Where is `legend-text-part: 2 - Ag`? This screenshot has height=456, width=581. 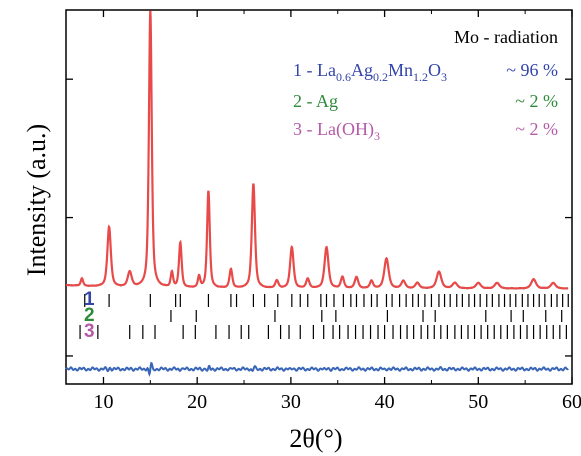
legend-text-part: 2 - Ag is located at coordinates (315, 101).